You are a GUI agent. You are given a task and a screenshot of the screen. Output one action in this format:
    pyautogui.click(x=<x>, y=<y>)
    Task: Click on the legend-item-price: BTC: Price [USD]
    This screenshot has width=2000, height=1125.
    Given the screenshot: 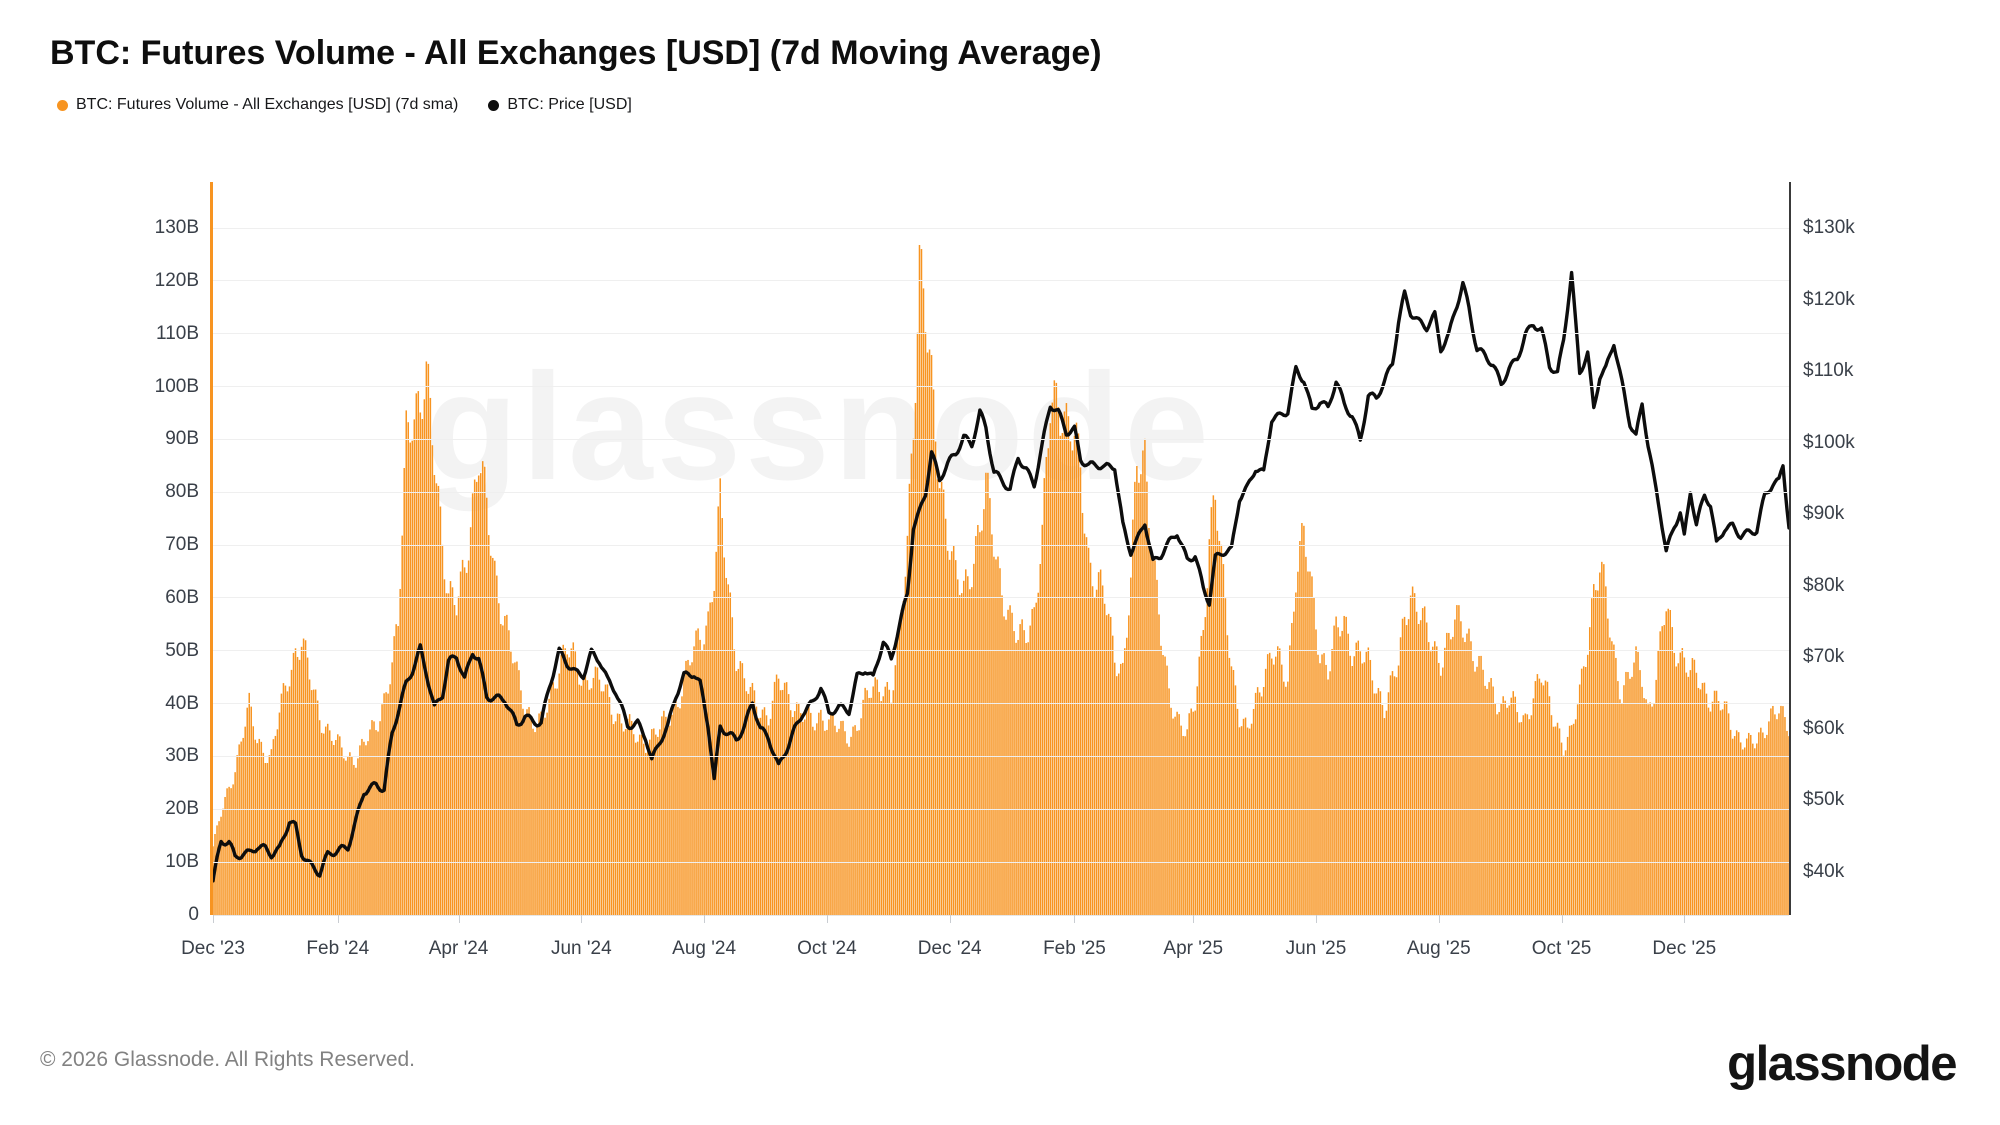 What is the action you would take?
    pyautogui.click(x=560, y=105)
    